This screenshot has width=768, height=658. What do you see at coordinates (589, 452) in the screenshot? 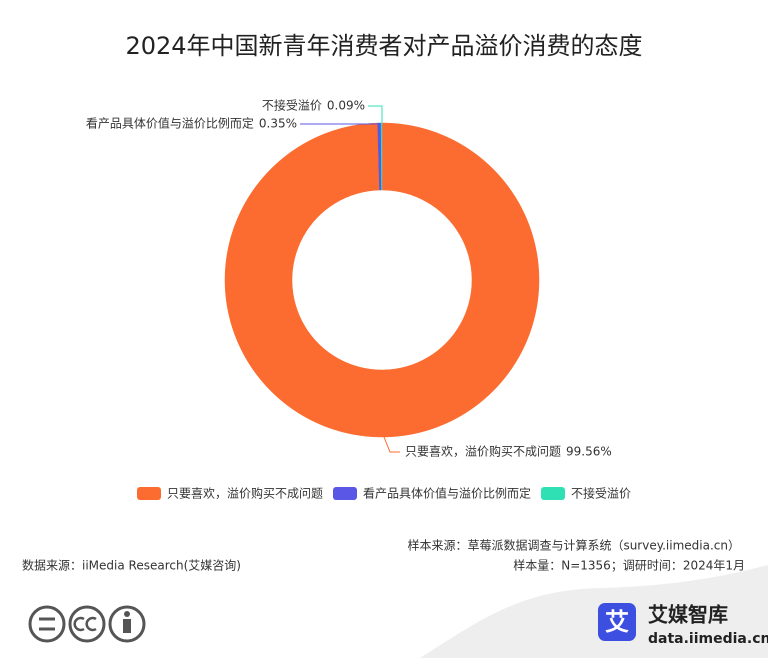
I see `value-label: 99.56%` at bounding box center [589, 452].